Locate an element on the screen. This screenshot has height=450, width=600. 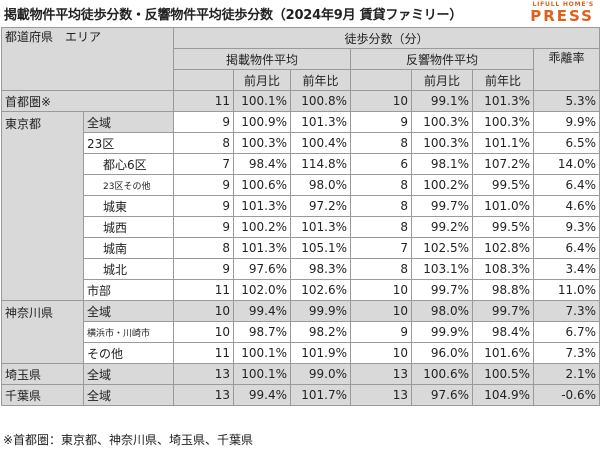
table-row: 神奈川県 全域 10 99.4% 99.9% 10 98.0% 99.7% 7.3% is located at coordinates (300, 332).